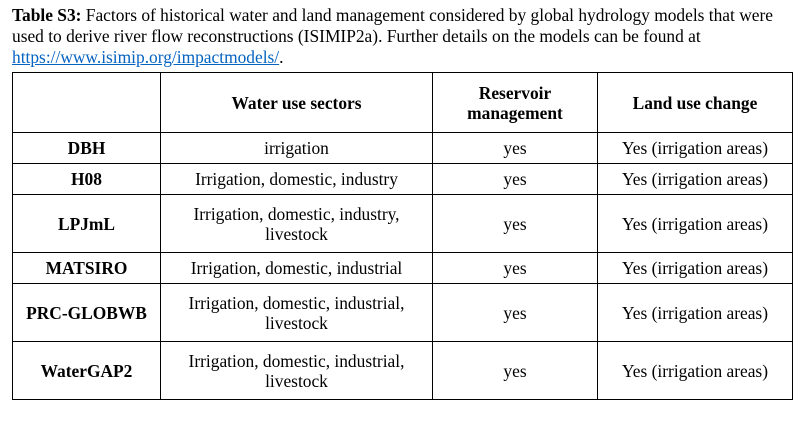 The width and height of the screenshot is (805, 421). Describe the element at coordinates (86, 268) in the screenshot. I see `model-name: MATSIRO` at that location.